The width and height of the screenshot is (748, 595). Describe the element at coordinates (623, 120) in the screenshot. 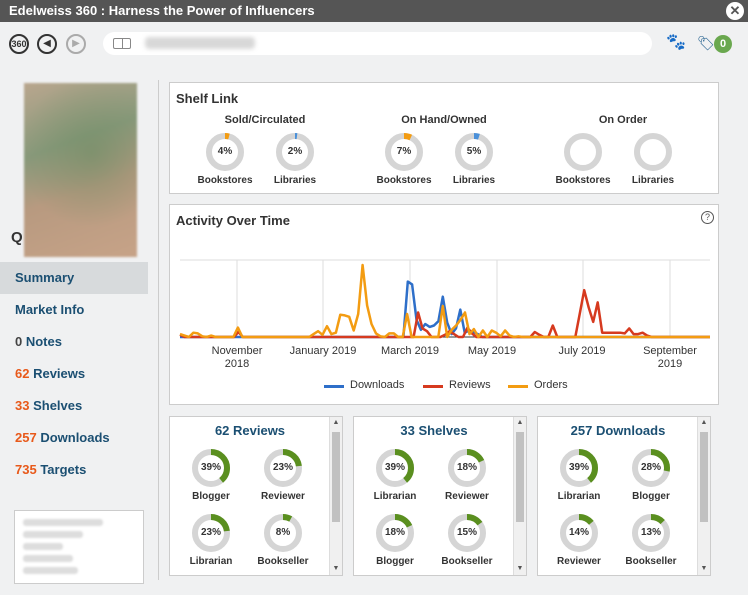

I see `shelf-group-title: On Order` at that location.